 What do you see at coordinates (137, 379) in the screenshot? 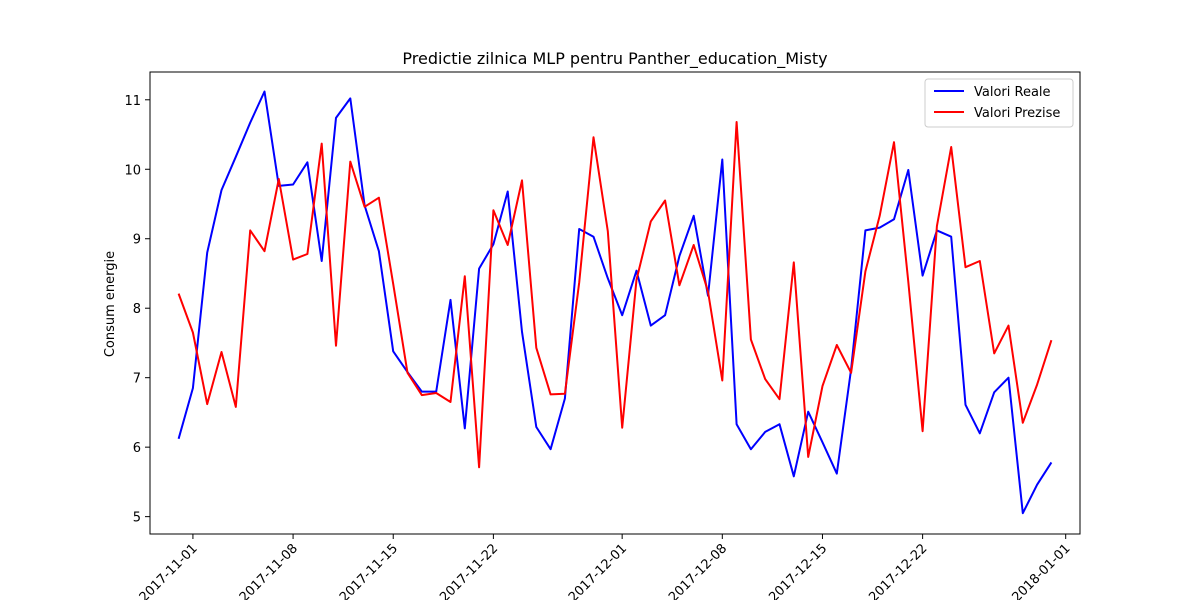
I see `y-tick-label: 7` at bounding box center [137, 379].